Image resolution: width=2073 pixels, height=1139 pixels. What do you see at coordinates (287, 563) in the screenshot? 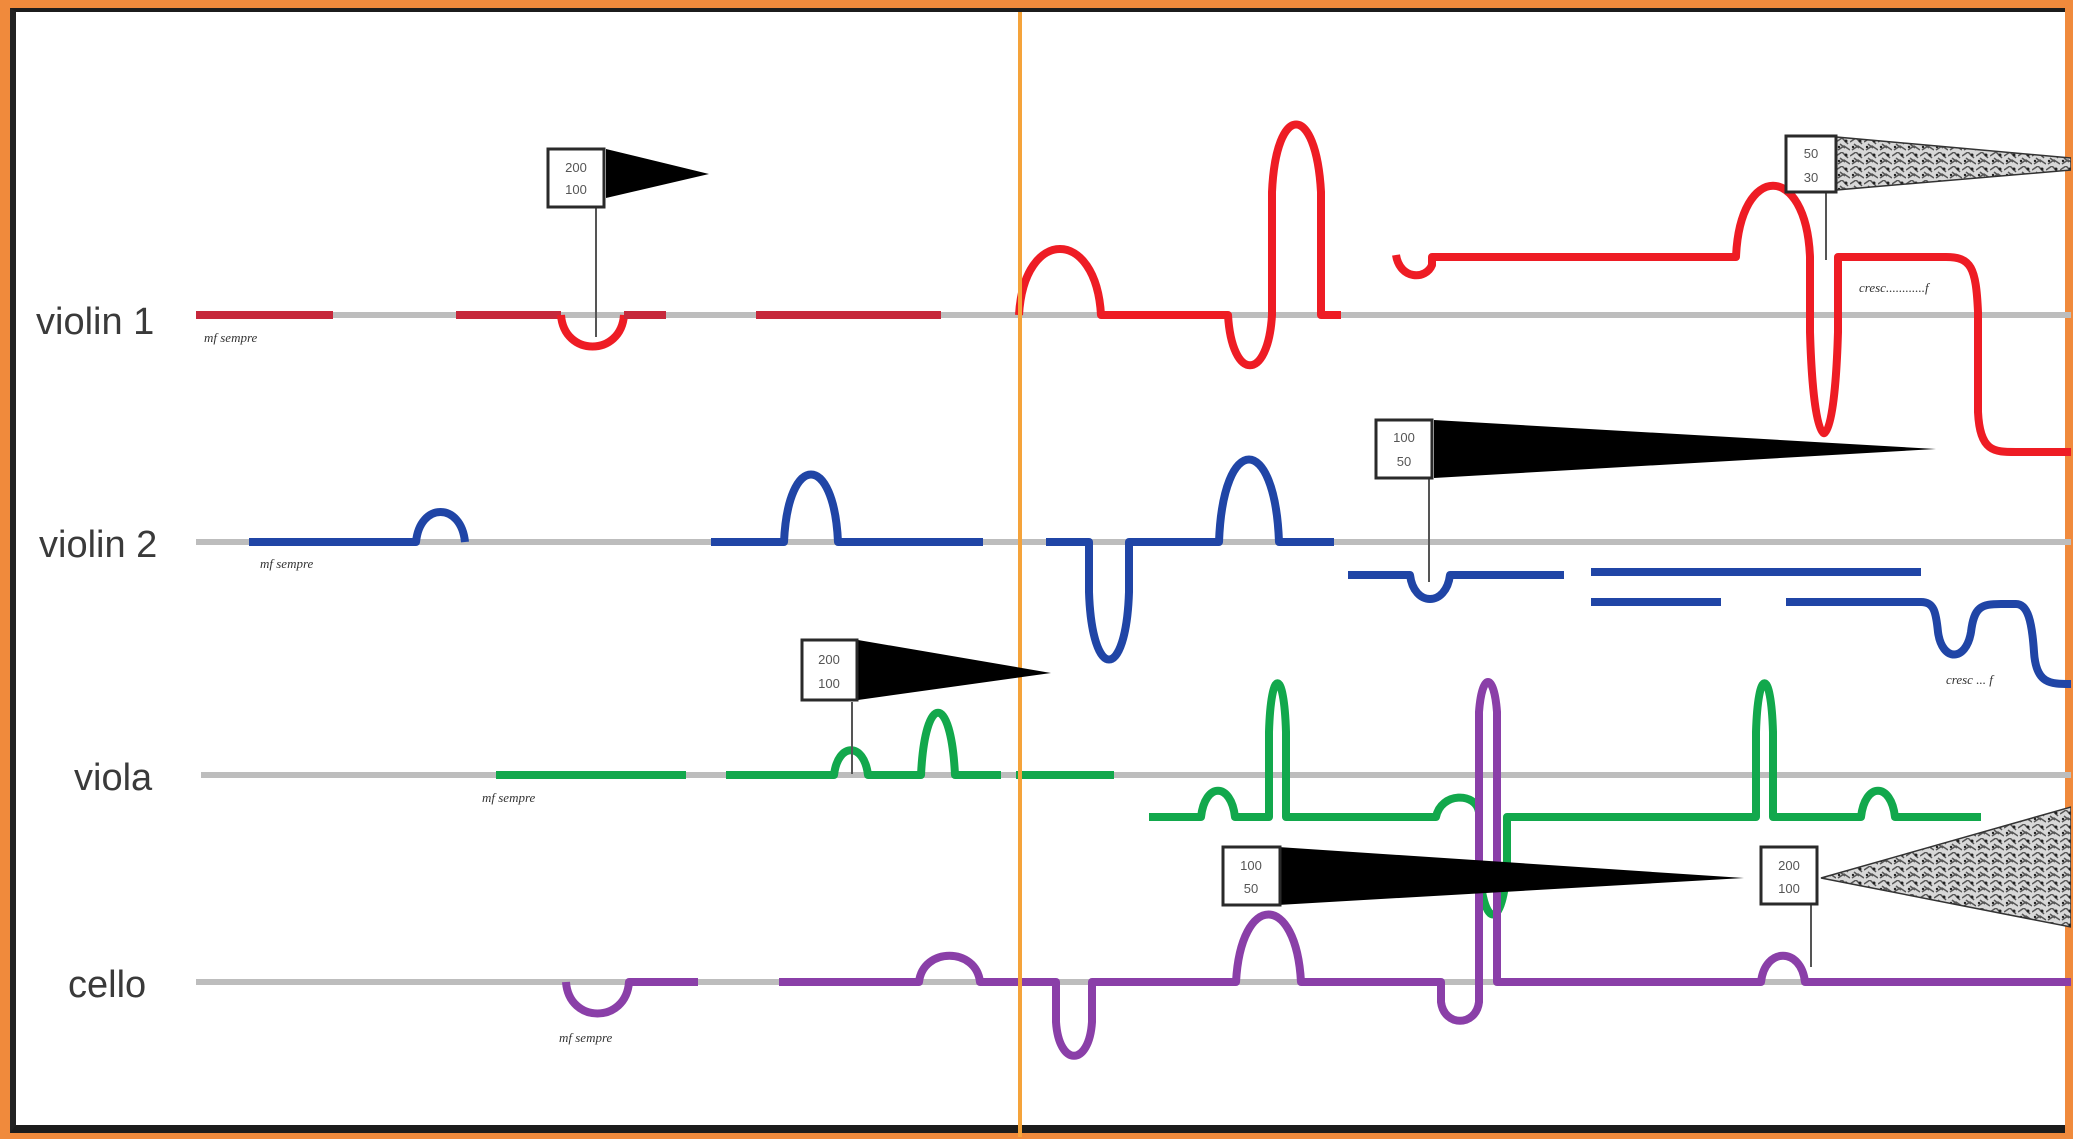
I see `annotation-mf-sempre-violin-2: mf sempre` at bounding box center [287, 563].